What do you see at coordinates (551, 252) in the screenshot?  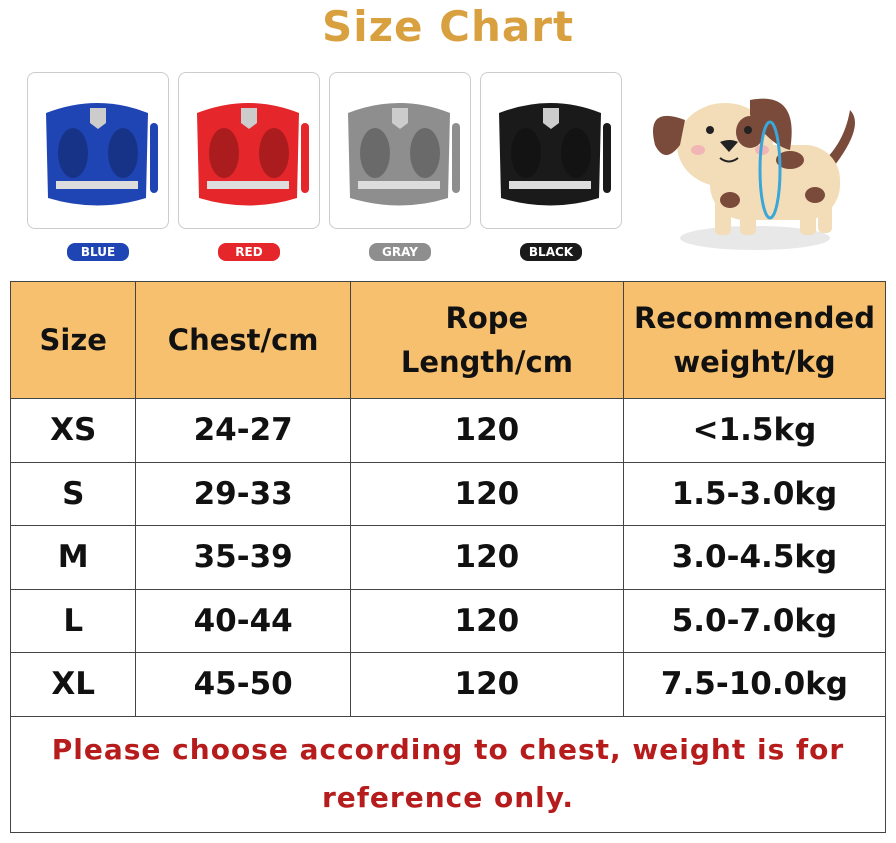 I see `color-label-black: BLACK` at bounding box center [551, 252].